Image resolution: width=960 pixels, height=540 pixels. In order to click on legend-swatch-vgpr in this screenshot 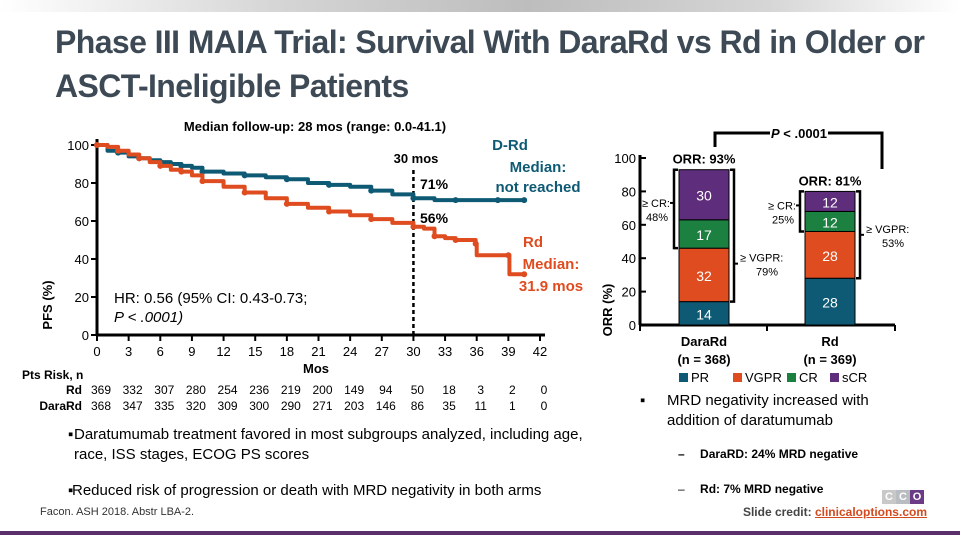, I will do `click(737, 377)`.